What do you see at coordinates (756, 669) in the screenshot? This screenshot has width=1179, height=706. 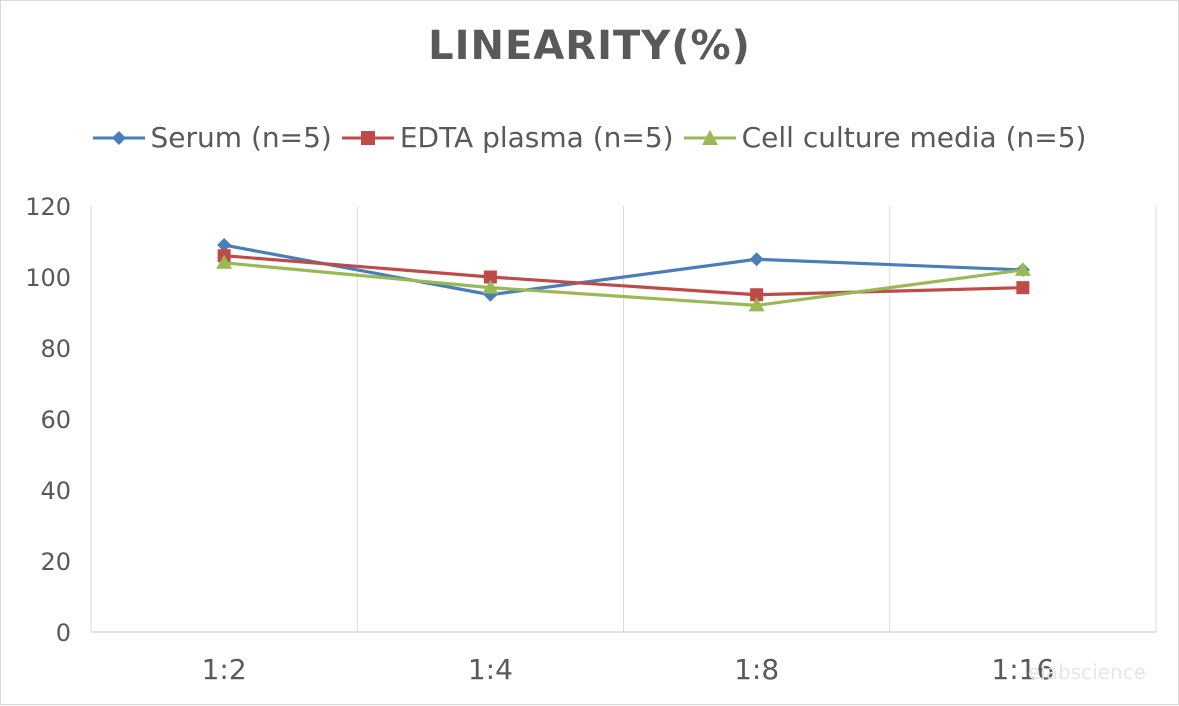 I see `x-tick-label: 1:8` at bounding box center [756, 669].